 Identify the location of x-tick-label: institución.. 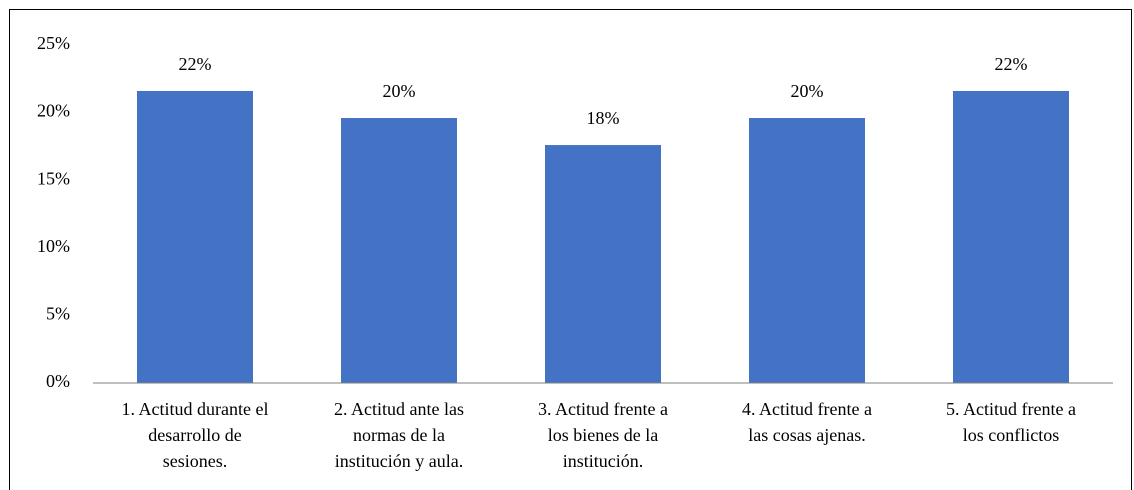
(603, 461).